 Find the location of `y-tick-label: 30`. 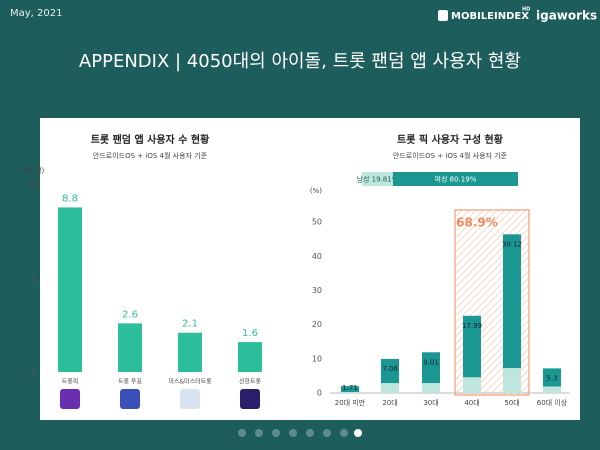

y-tick-label: 30 is located at coordinates (317, 290).